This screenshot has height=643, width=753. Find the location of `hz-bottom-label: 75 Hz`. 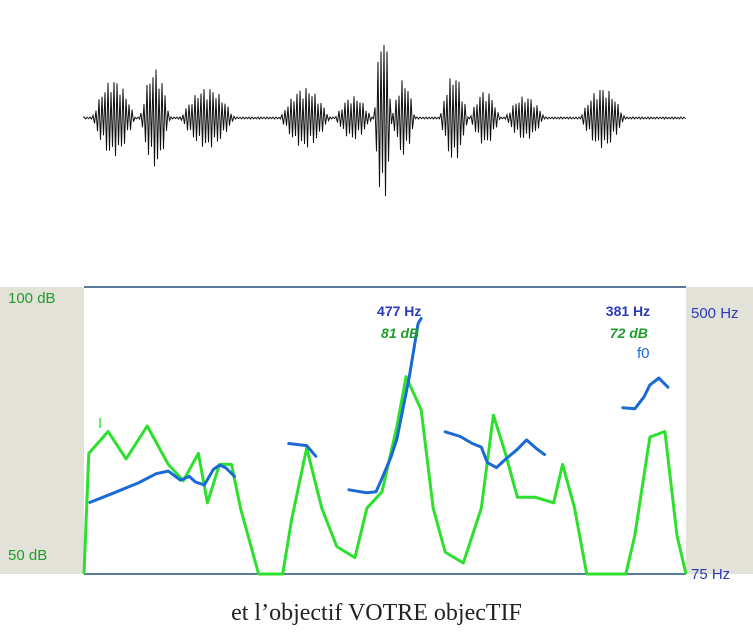

hz-bottom-label: 75 Hz is located at coordinates (711, 574).